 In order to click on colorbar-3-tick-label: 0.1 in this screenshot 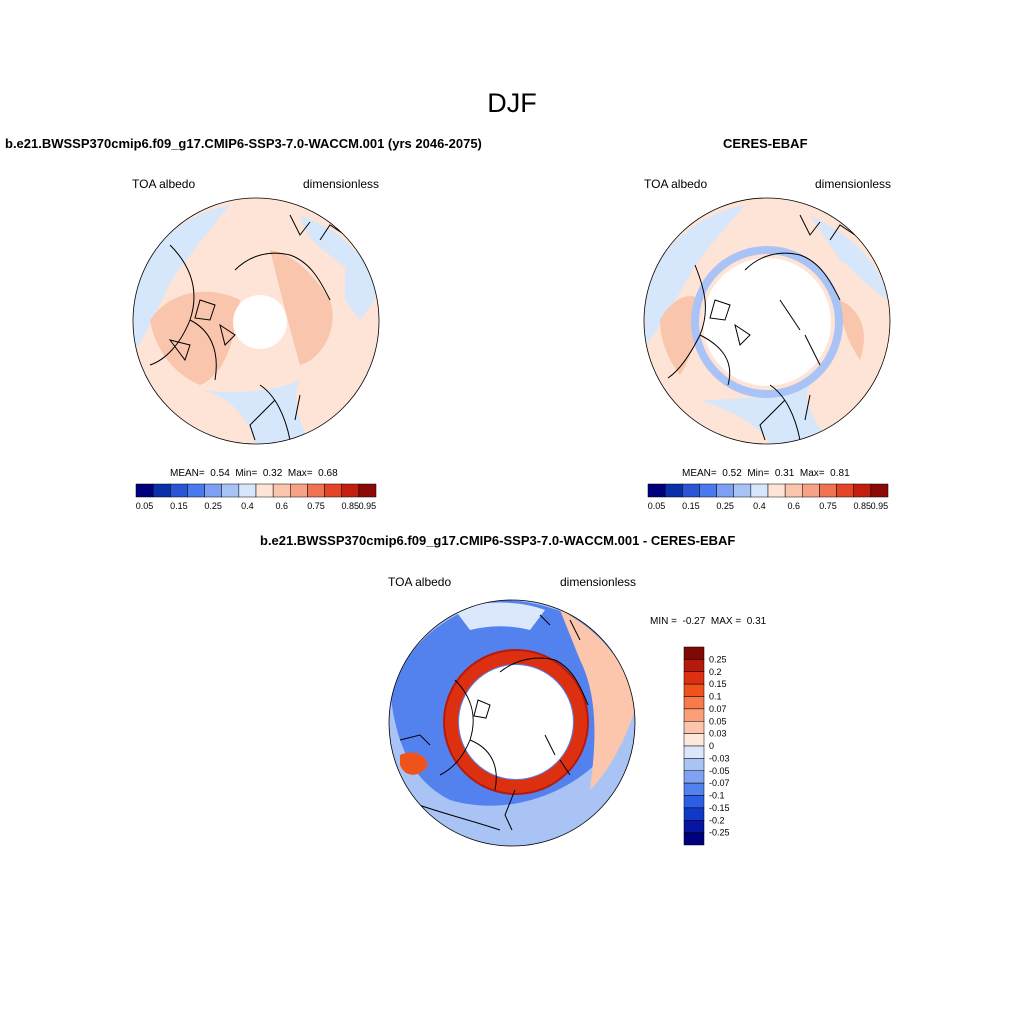, I will do `click(715, 697)`.